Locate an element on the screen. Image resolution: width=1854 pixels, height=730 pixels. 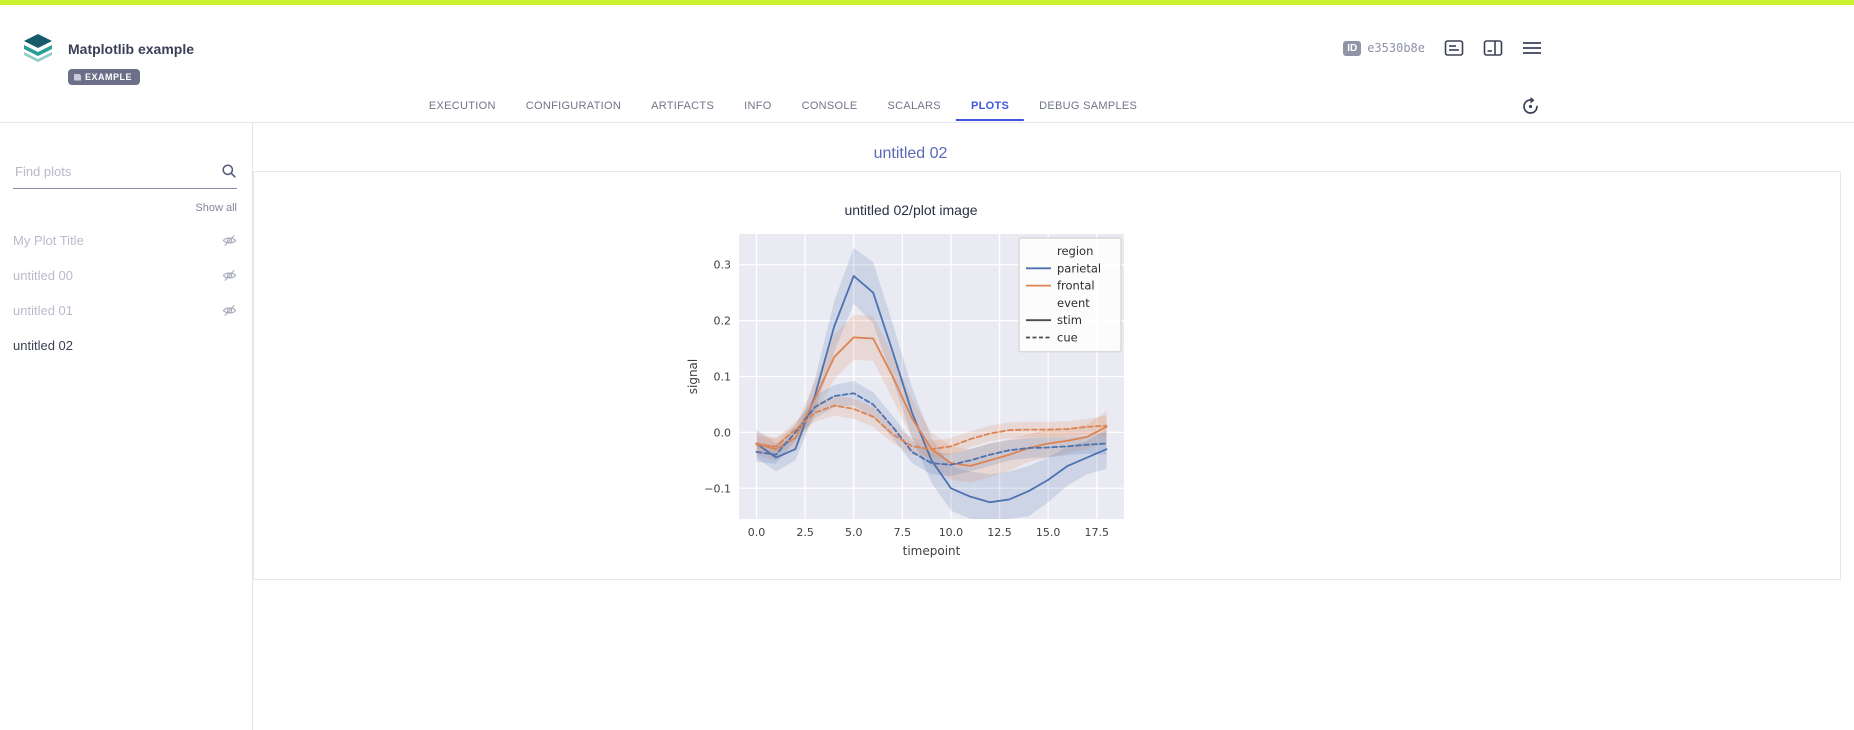
experiment-title: Matplotlib example is located at coordinates (131, 49).